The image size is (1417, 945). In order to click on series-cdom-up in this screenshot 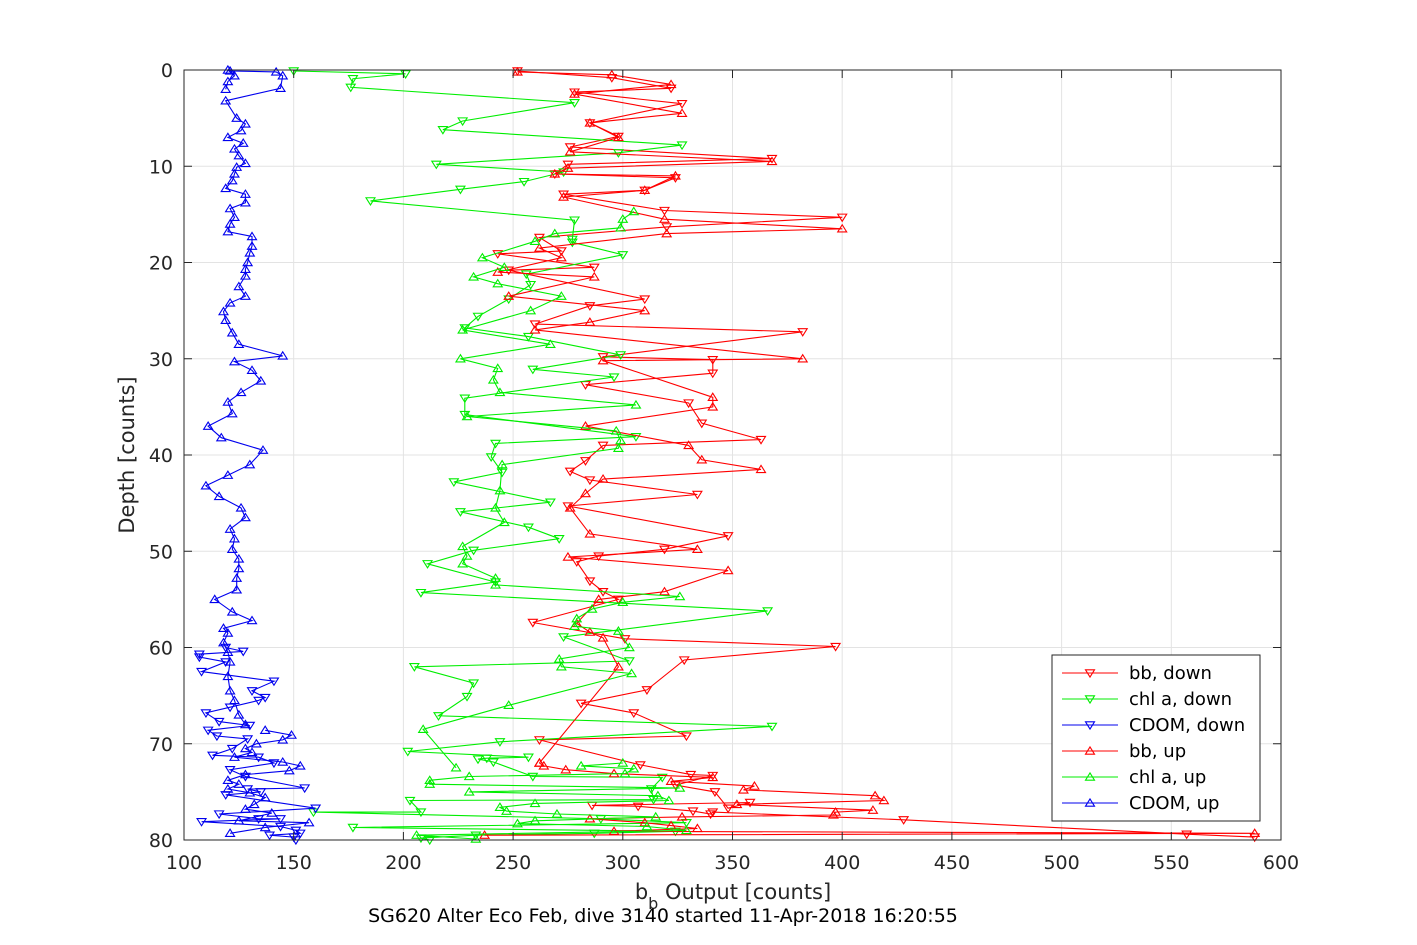, I will do `click(257, 450)`.